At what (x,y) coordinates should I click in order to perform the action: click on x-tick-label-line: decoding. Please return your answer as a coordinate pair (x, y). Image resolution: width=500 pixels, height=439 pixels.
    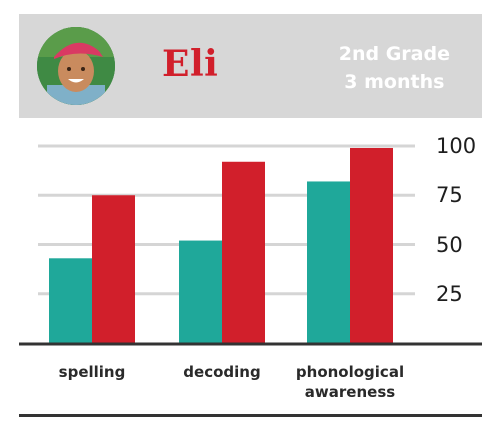
    Looking at the image, I should click on (222, 372).